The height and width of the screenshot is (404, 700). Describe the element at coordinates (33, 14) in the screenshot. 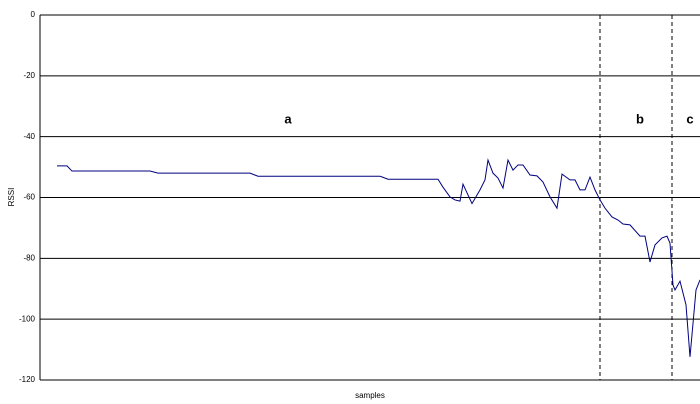

I see `y-tick-label: 0` at that location.